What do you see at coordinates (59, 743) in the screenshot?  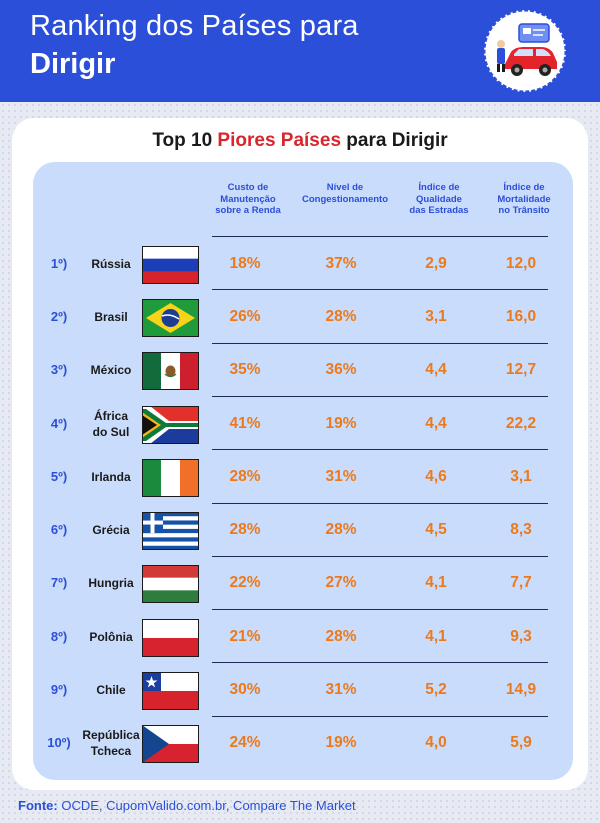 I see `rank-label: 10º)` at bounding box center [59, 743].